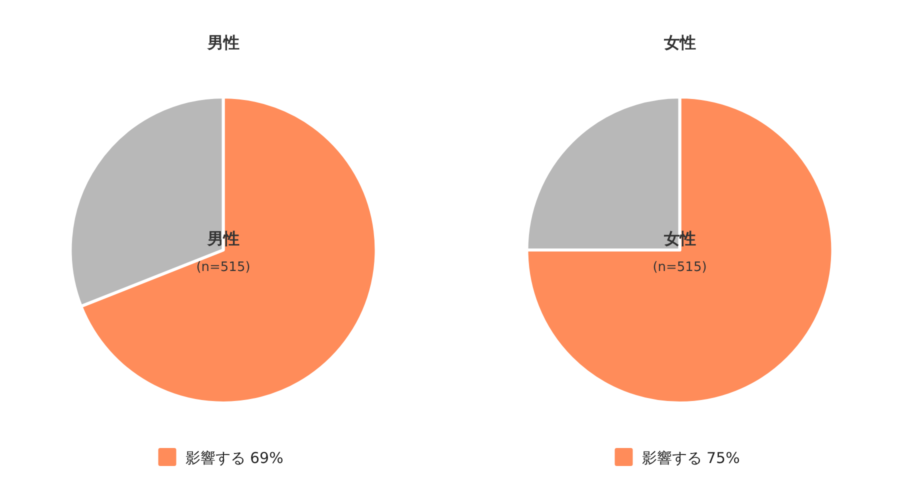  Describe the element at coordinates (234, 458) in the screenshot. I see `legend-label: 影響する 69%` at that location.